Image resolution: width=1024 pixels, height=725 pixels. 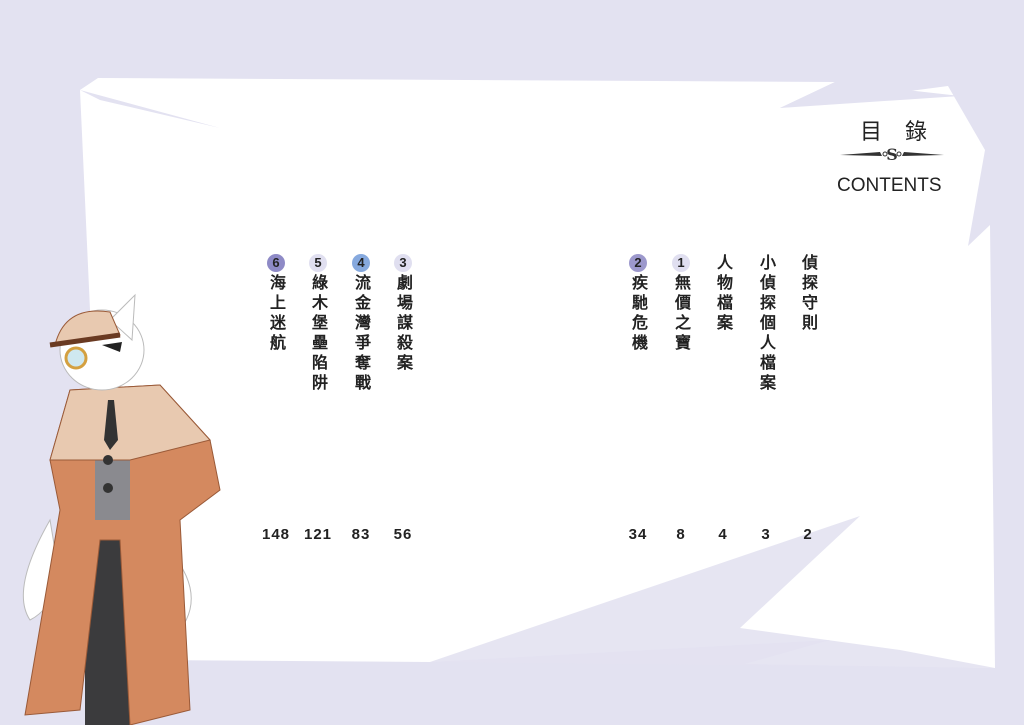 What do you see at coordinates (897, 132) in the screenshot?
I see `contents-title-chinese: 目 錄` at bounding box center [897, 132].